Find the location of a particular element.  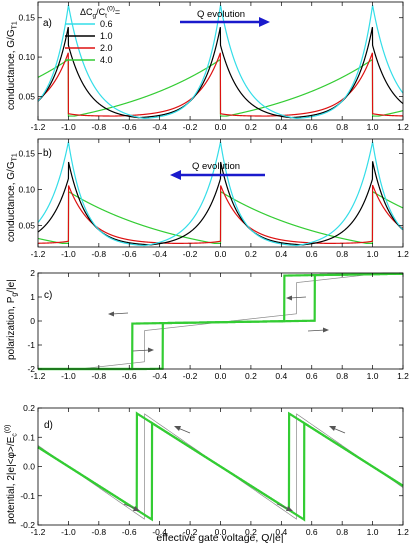

panel-a-ylabel: conductance, G/GT1 is located at coordinates (12, 65).